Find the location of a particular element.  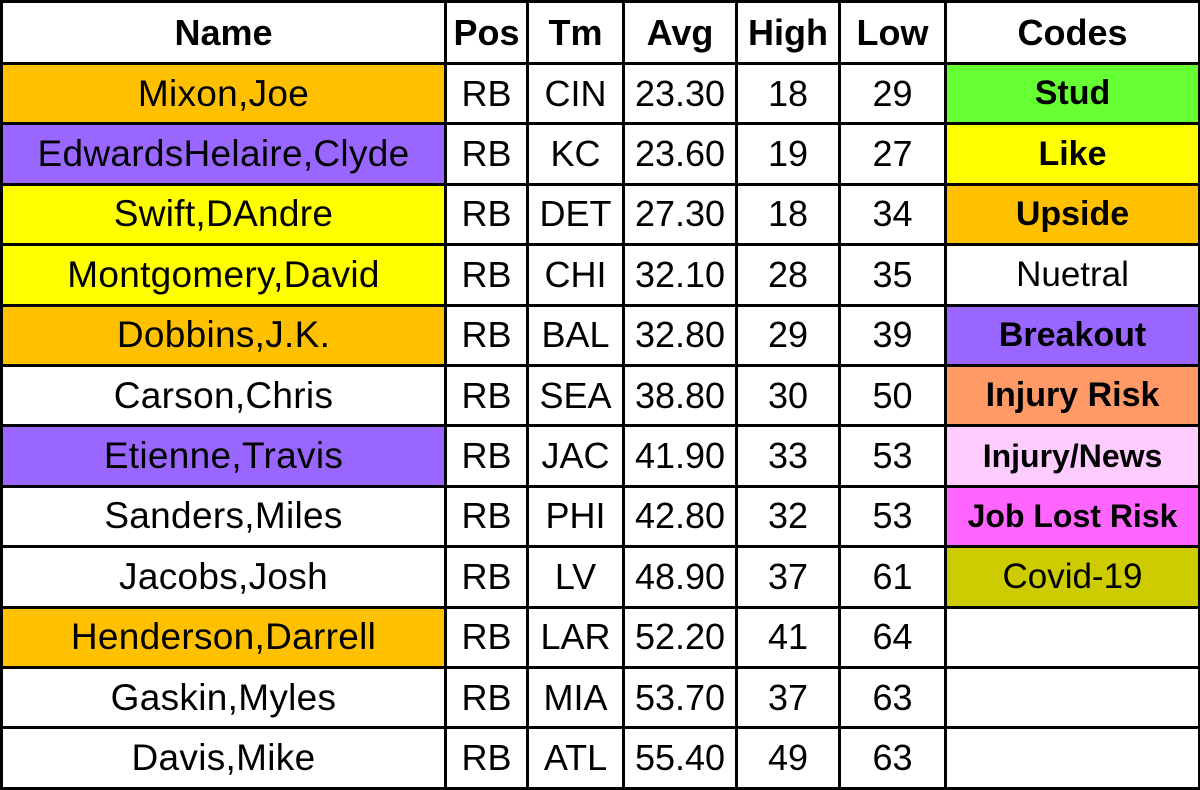

name-cell: Sanders,Miles is located at coordinates (223, 516).